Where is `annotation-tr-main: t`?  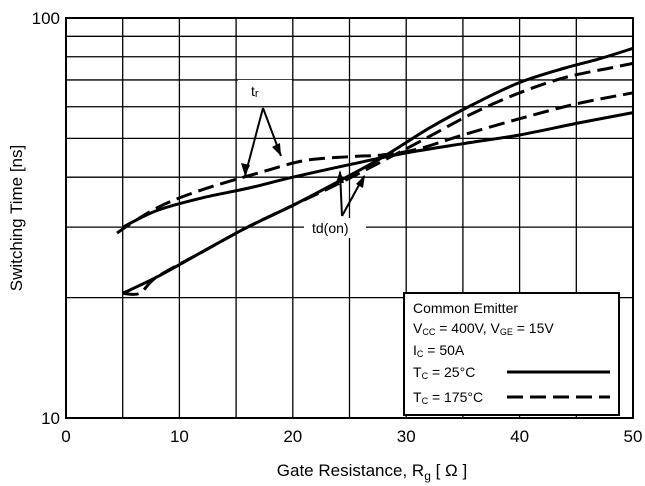 annotation-tr-main: t is located at coordinates (253, 91).